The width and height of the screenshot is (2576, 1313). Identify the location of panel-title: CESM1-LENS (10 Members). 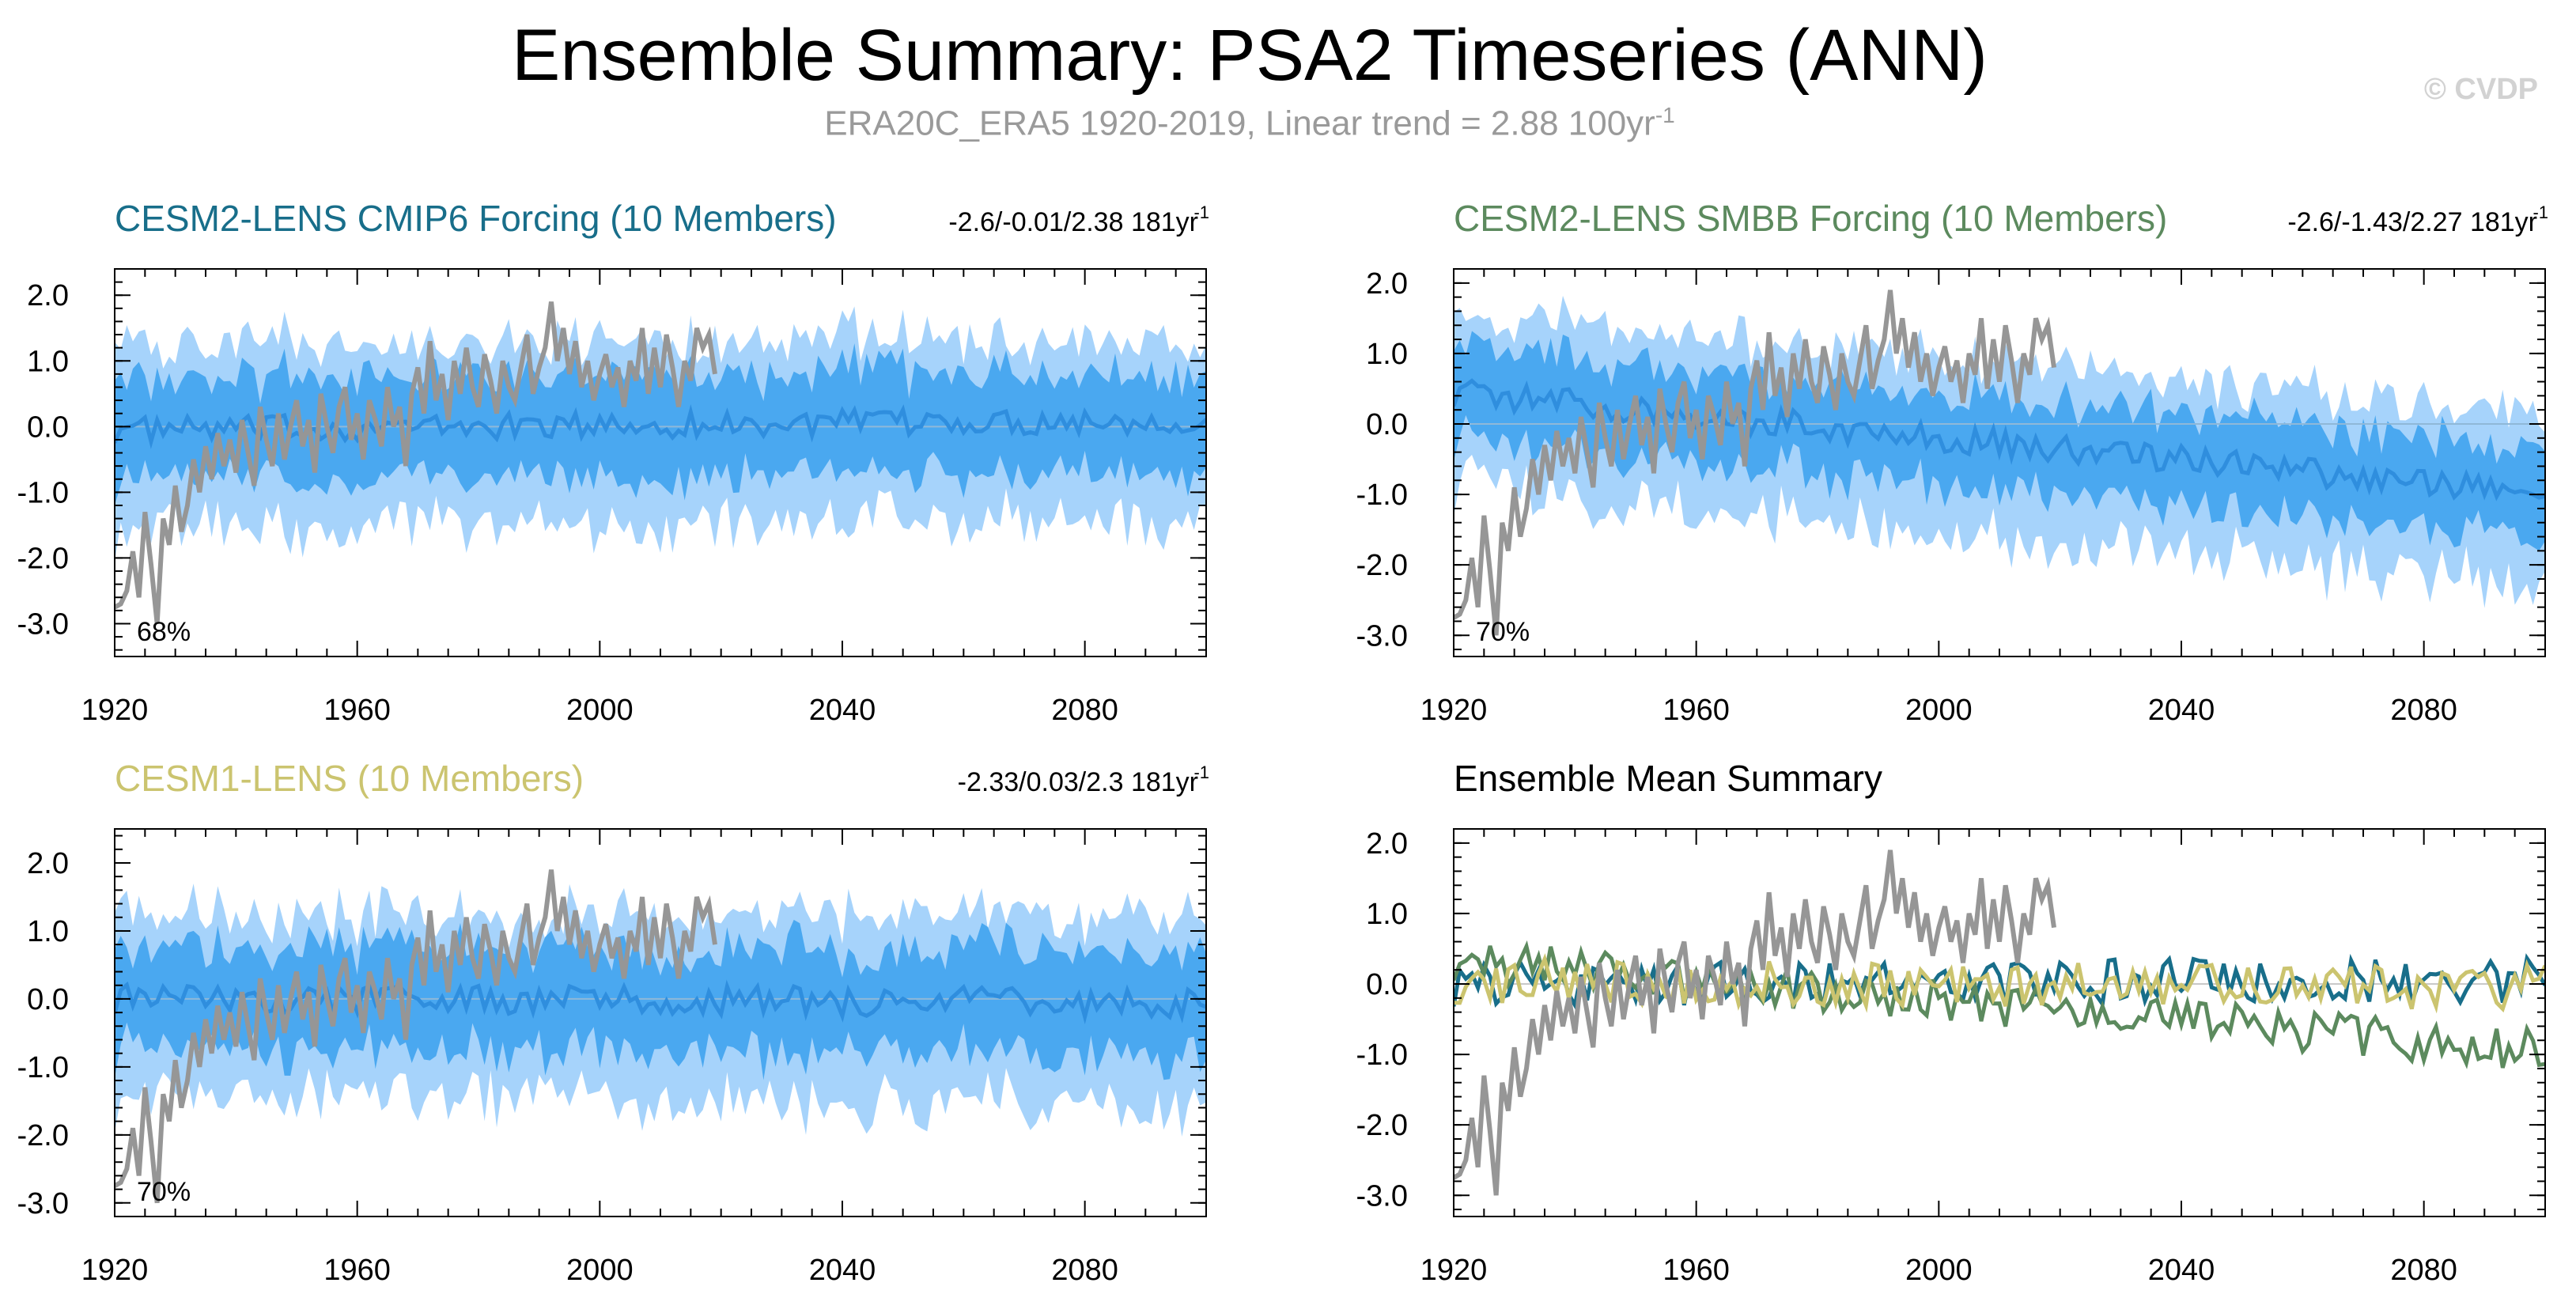
(350, 778).